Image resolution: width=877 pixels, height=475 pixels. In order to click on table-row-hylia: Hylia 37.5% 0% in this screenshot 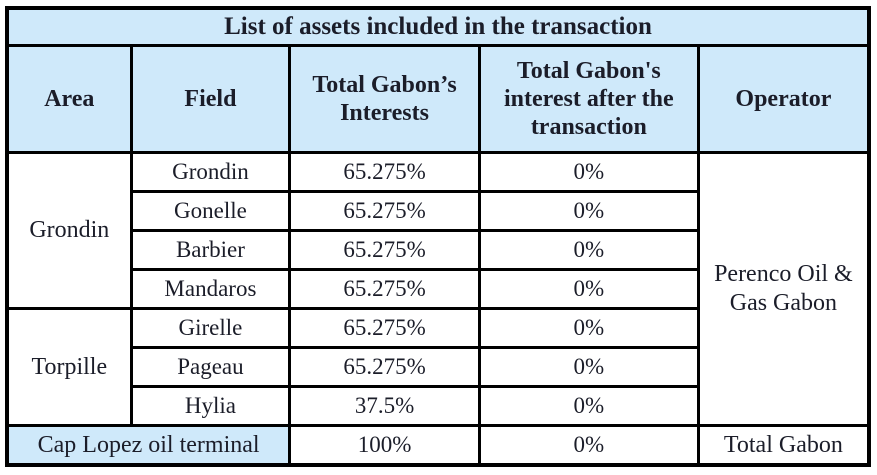, I will do `click(438, 406)`.